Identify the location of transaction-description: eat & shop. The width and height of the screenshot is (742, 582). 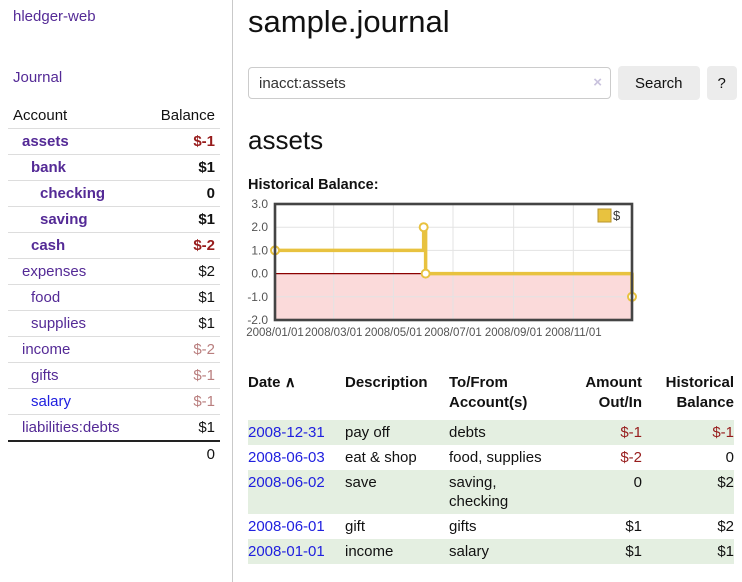
(381, 457).